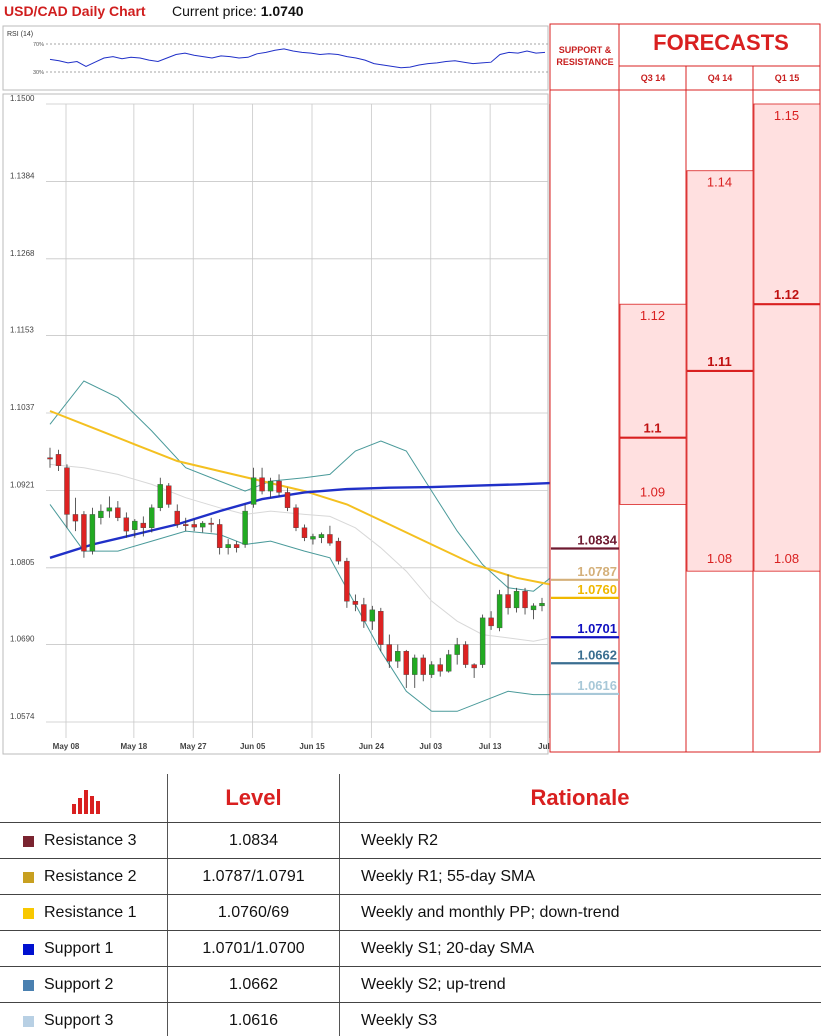  I want to click on rsi-label: RSI (14), so click(20, 34).